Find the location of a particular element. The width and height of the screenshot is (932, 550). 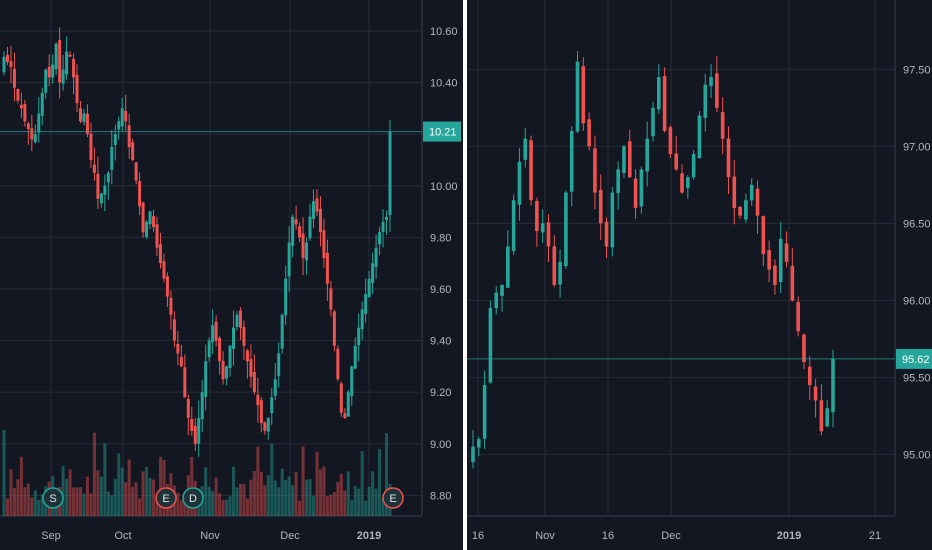

y-tick-label: 96.50 is located at coordinates (917, 224).